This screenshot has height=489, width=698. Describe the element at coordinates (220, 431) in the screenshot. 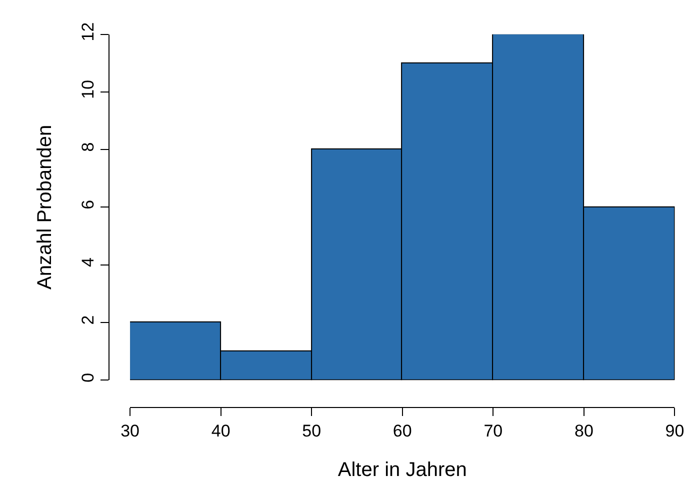

I see `x-tick-label: 40` at that location.